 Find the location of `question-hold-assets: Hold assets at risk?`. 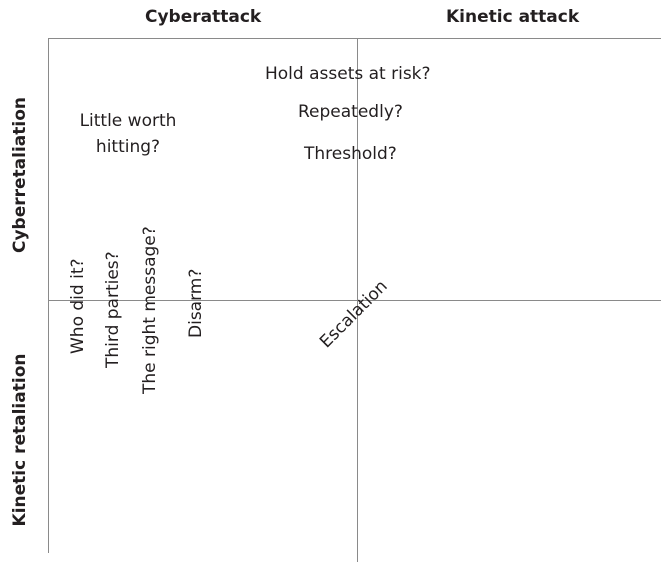

question-hold-assets: Hold assets at risk? is located at coordinates (348, 74).